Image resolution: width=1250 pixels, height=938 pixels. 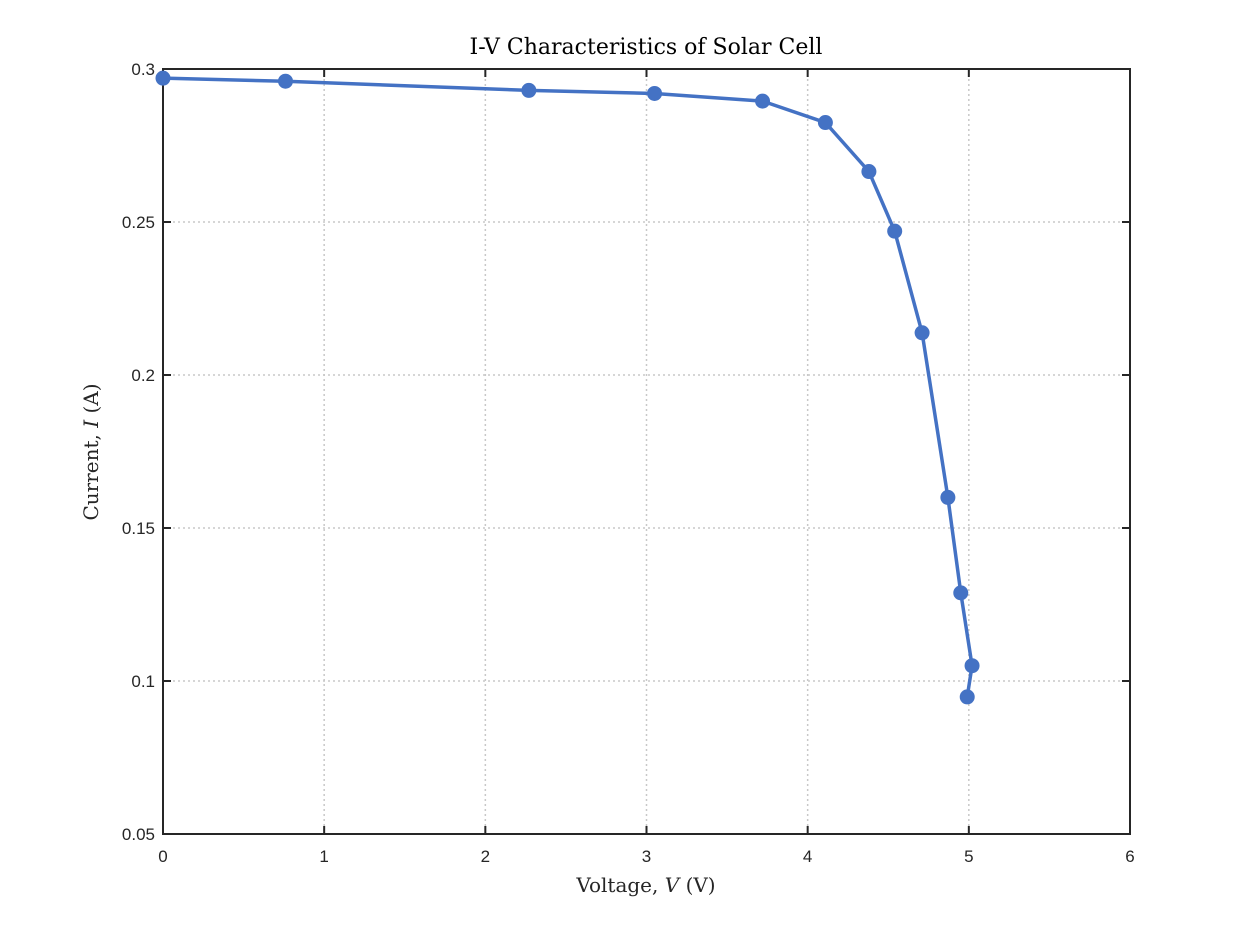 I want to click on x-axis-label-symbol: V, so click(x=673, y=885).